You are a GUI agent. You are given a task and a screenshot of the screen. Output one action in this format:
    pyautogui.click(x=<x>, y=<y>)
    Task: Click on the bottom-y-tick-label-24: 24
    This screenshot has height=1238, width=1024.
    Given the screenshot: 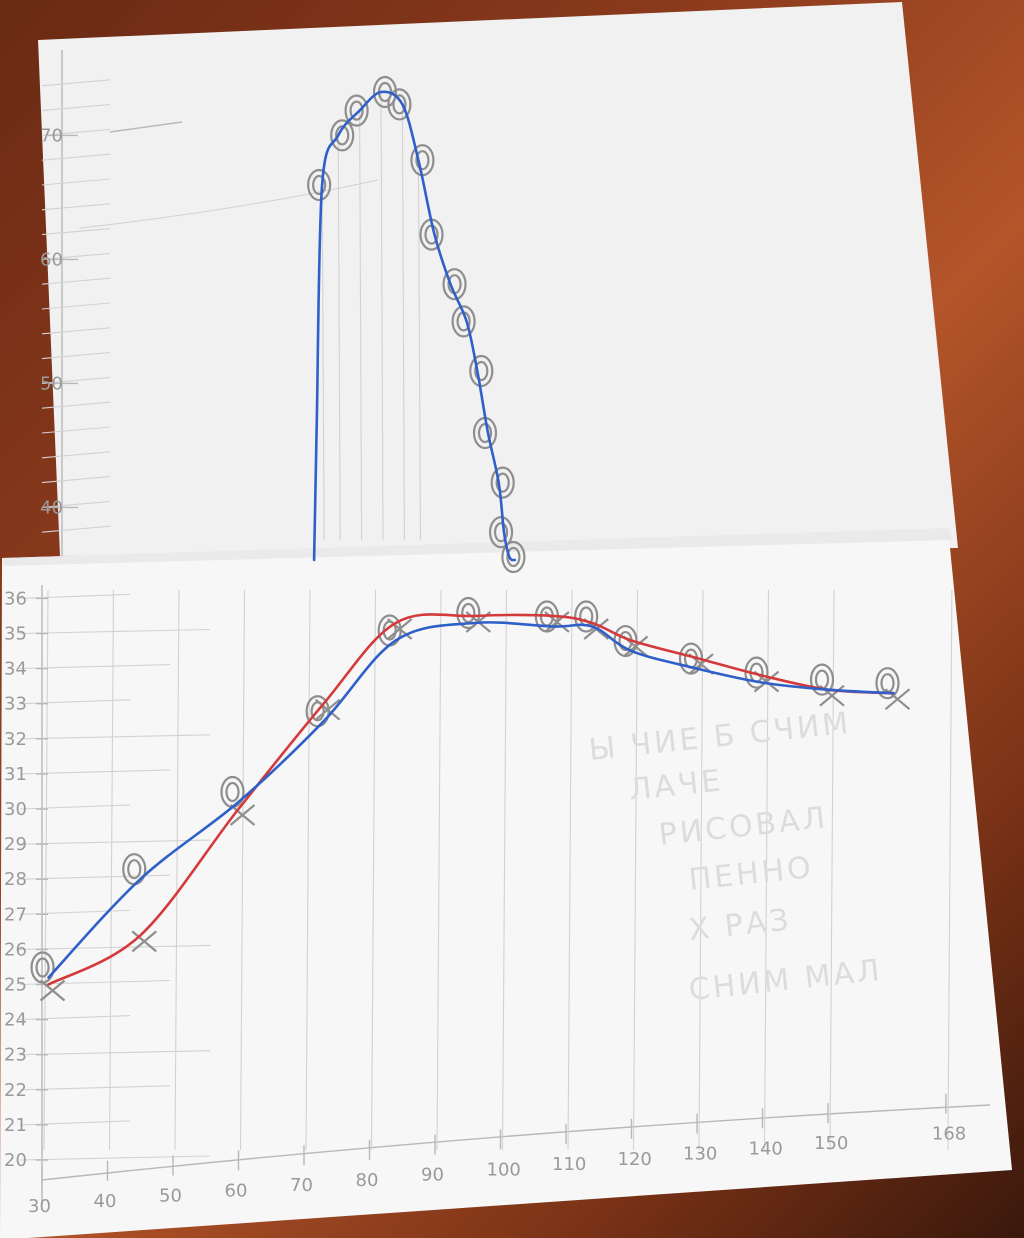 What is the action you would take?
    pyautogui.click(x=15, y=1020)
    